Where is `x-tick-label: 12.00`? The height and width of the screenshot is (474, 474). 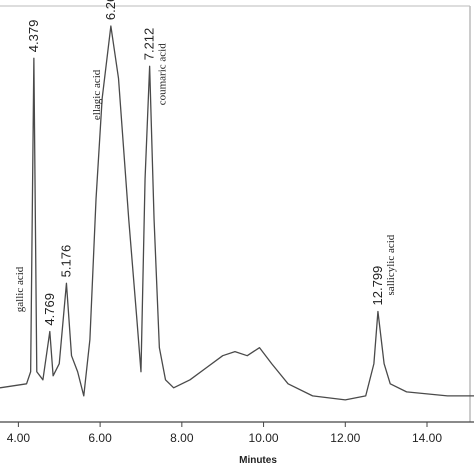
x-tick-label: 12.00 is located at coordinates (345, 438).